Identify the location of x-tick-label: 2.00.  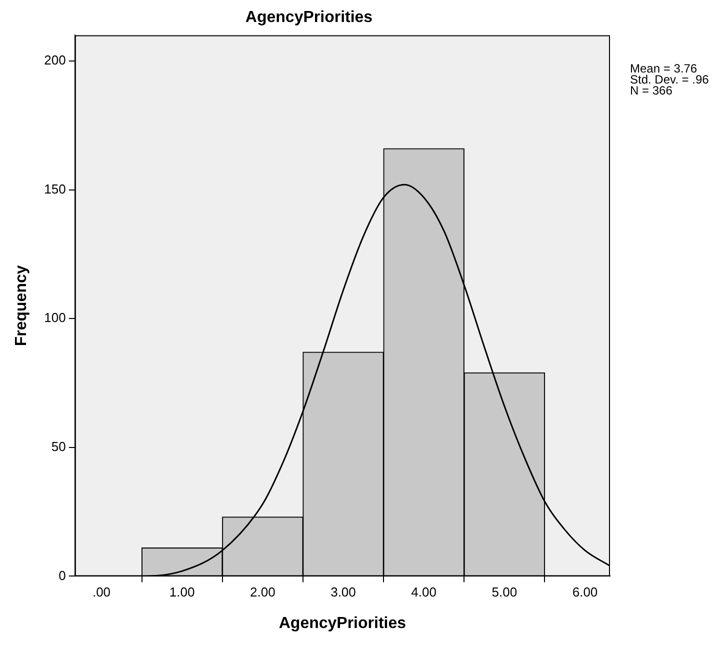
(263, 592).